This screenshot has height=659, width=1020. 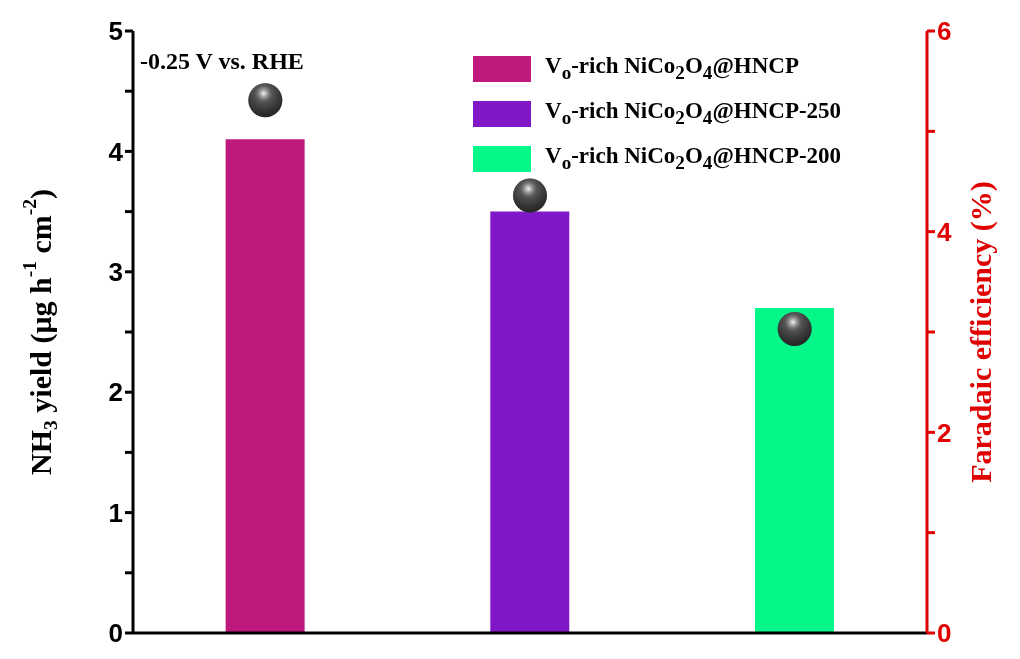 What do you see at coordinates (944, 31) in the screenshot?
I see `y2-tick-label: 6` at bounding box center [944, 31].